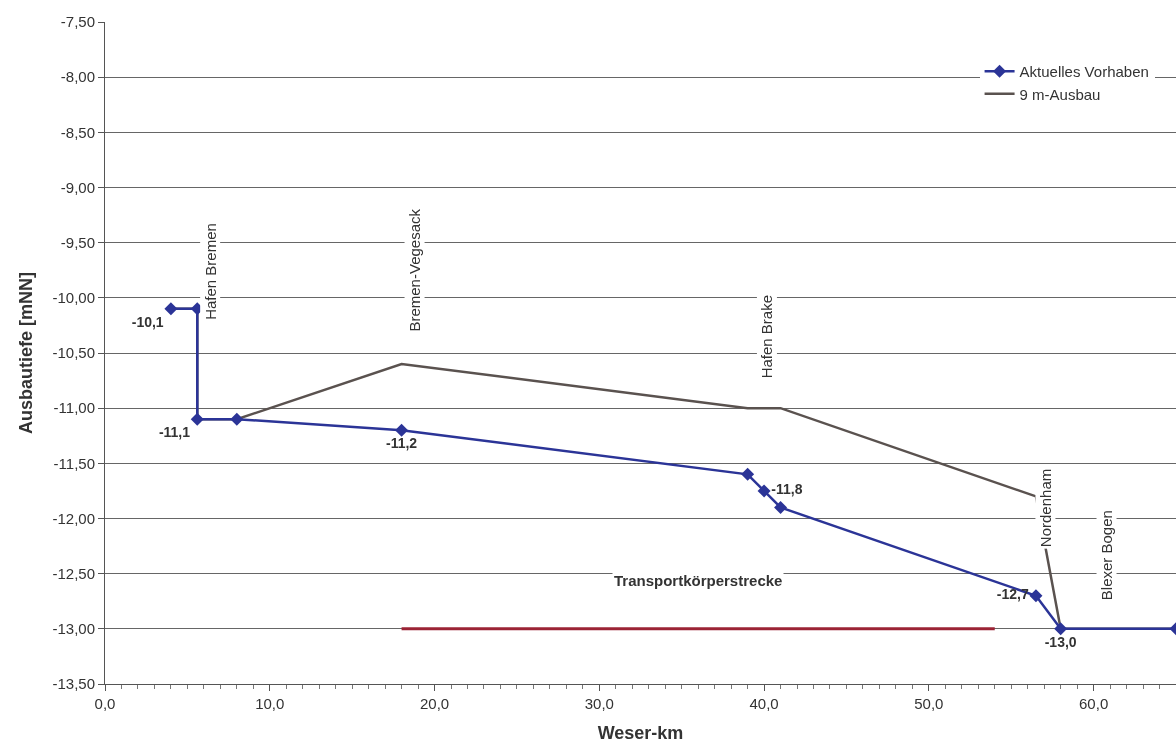 Image resolution: width=1176 pixels, height=754 pixels. I want to click on annotation: Bremen-Vegesack, so click(415, 270).